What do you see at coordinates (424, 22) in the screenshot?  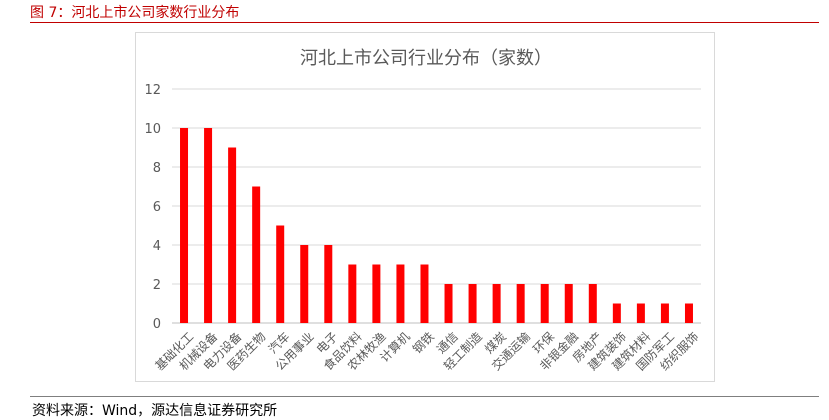 I see `caption-divider` at bounding box center [424, 22].